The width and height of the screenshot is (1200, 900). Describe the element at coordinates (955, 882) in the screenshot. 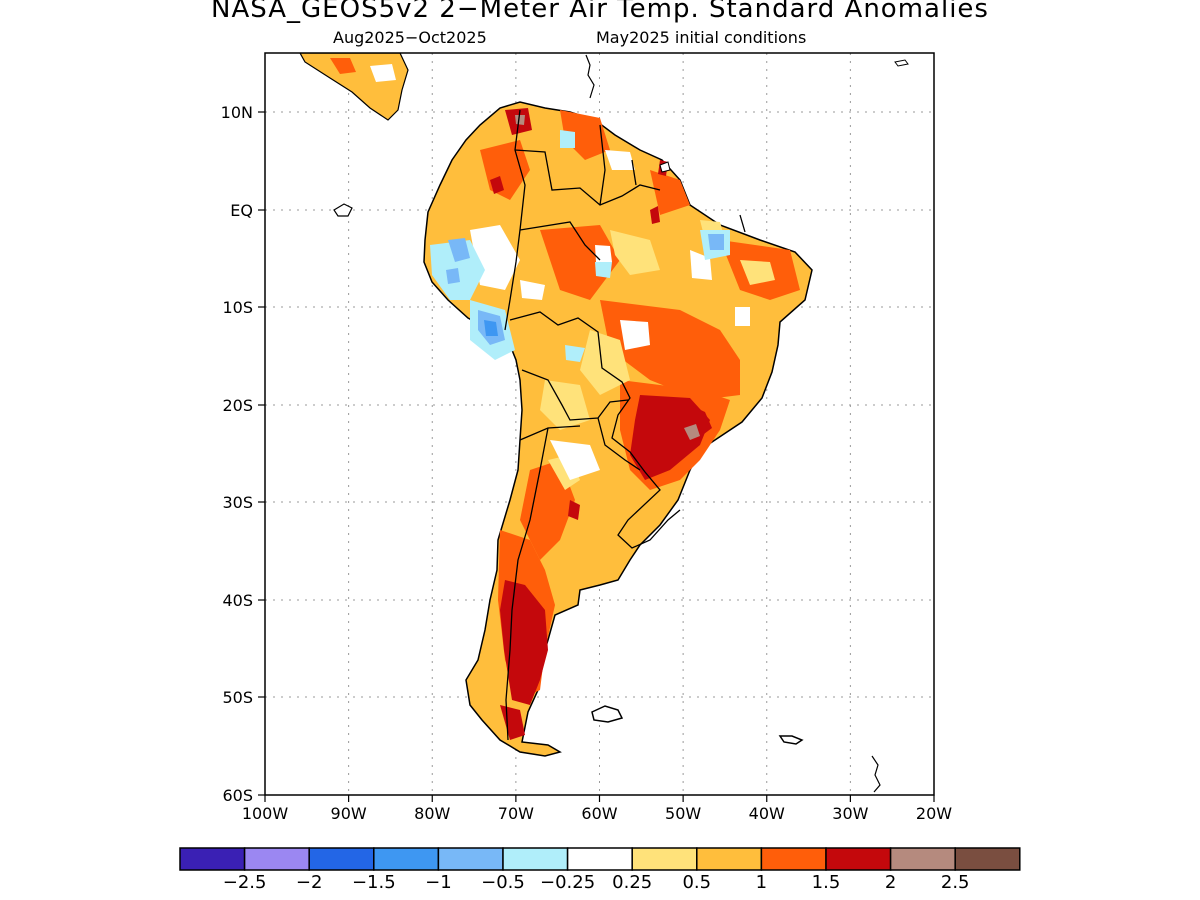

I see `colorbar-label: 2.5` at that location.